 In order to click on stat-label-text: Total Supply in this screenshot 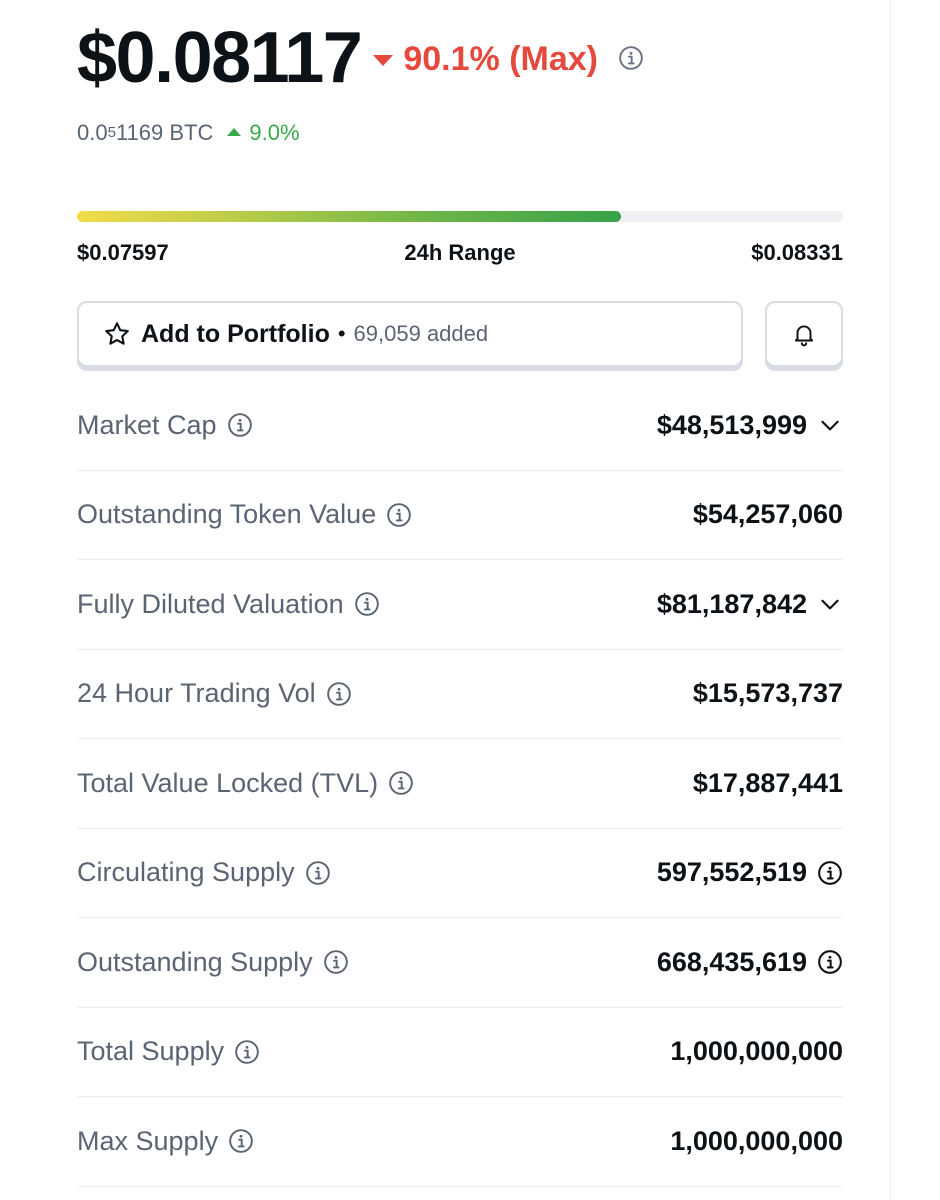, I will do `click(151, 1051)`.